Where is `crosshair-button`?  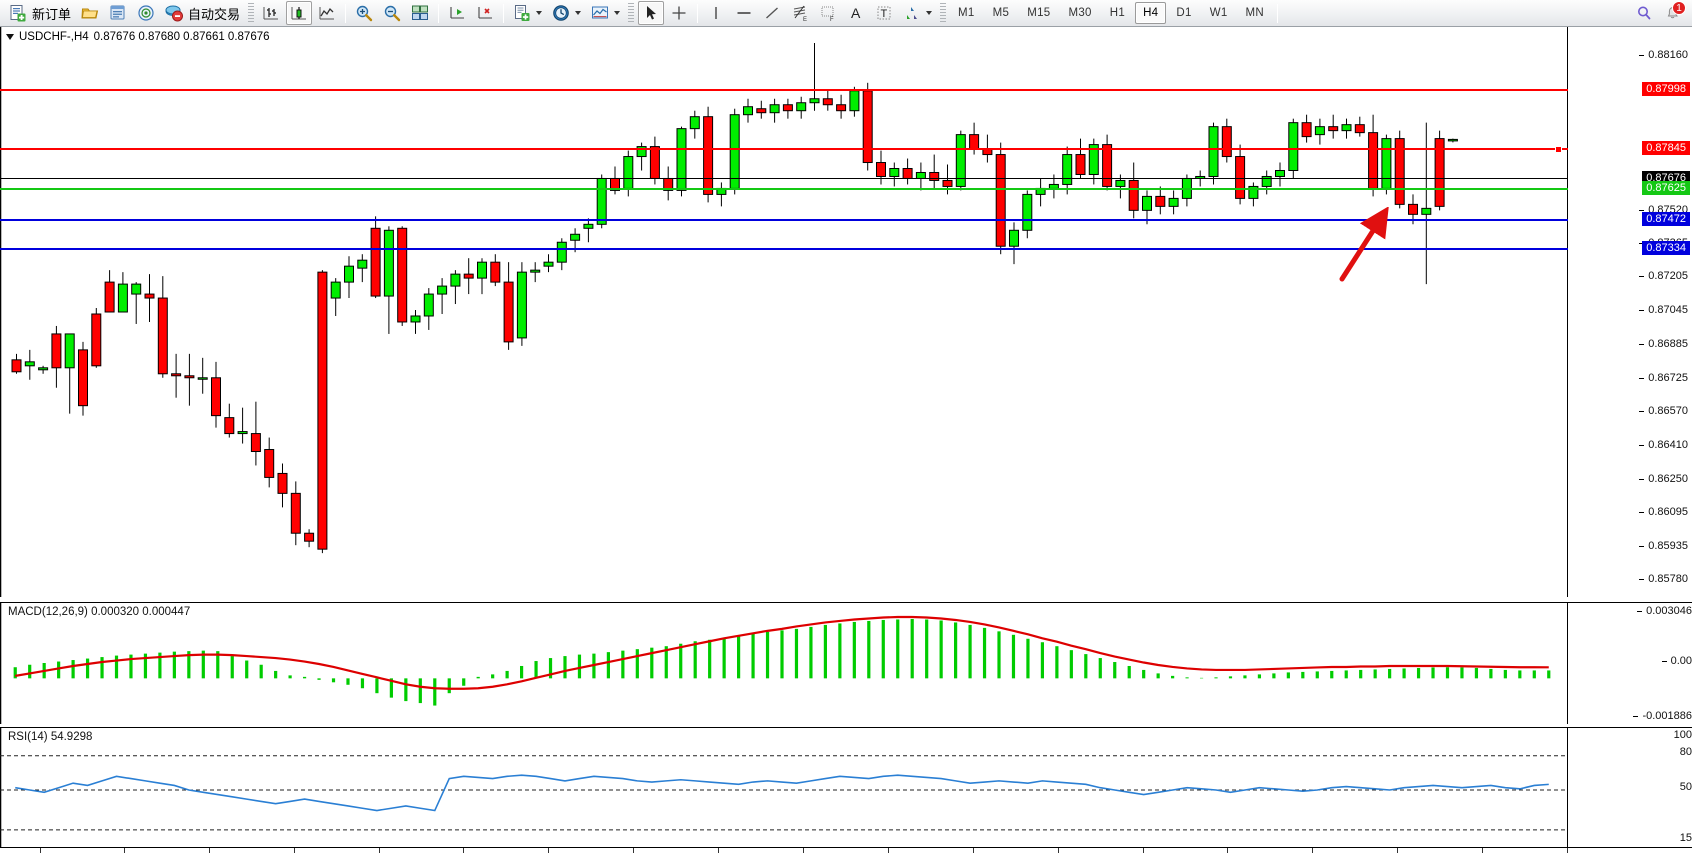 crosshair-button is located at coordinates (679, 13).